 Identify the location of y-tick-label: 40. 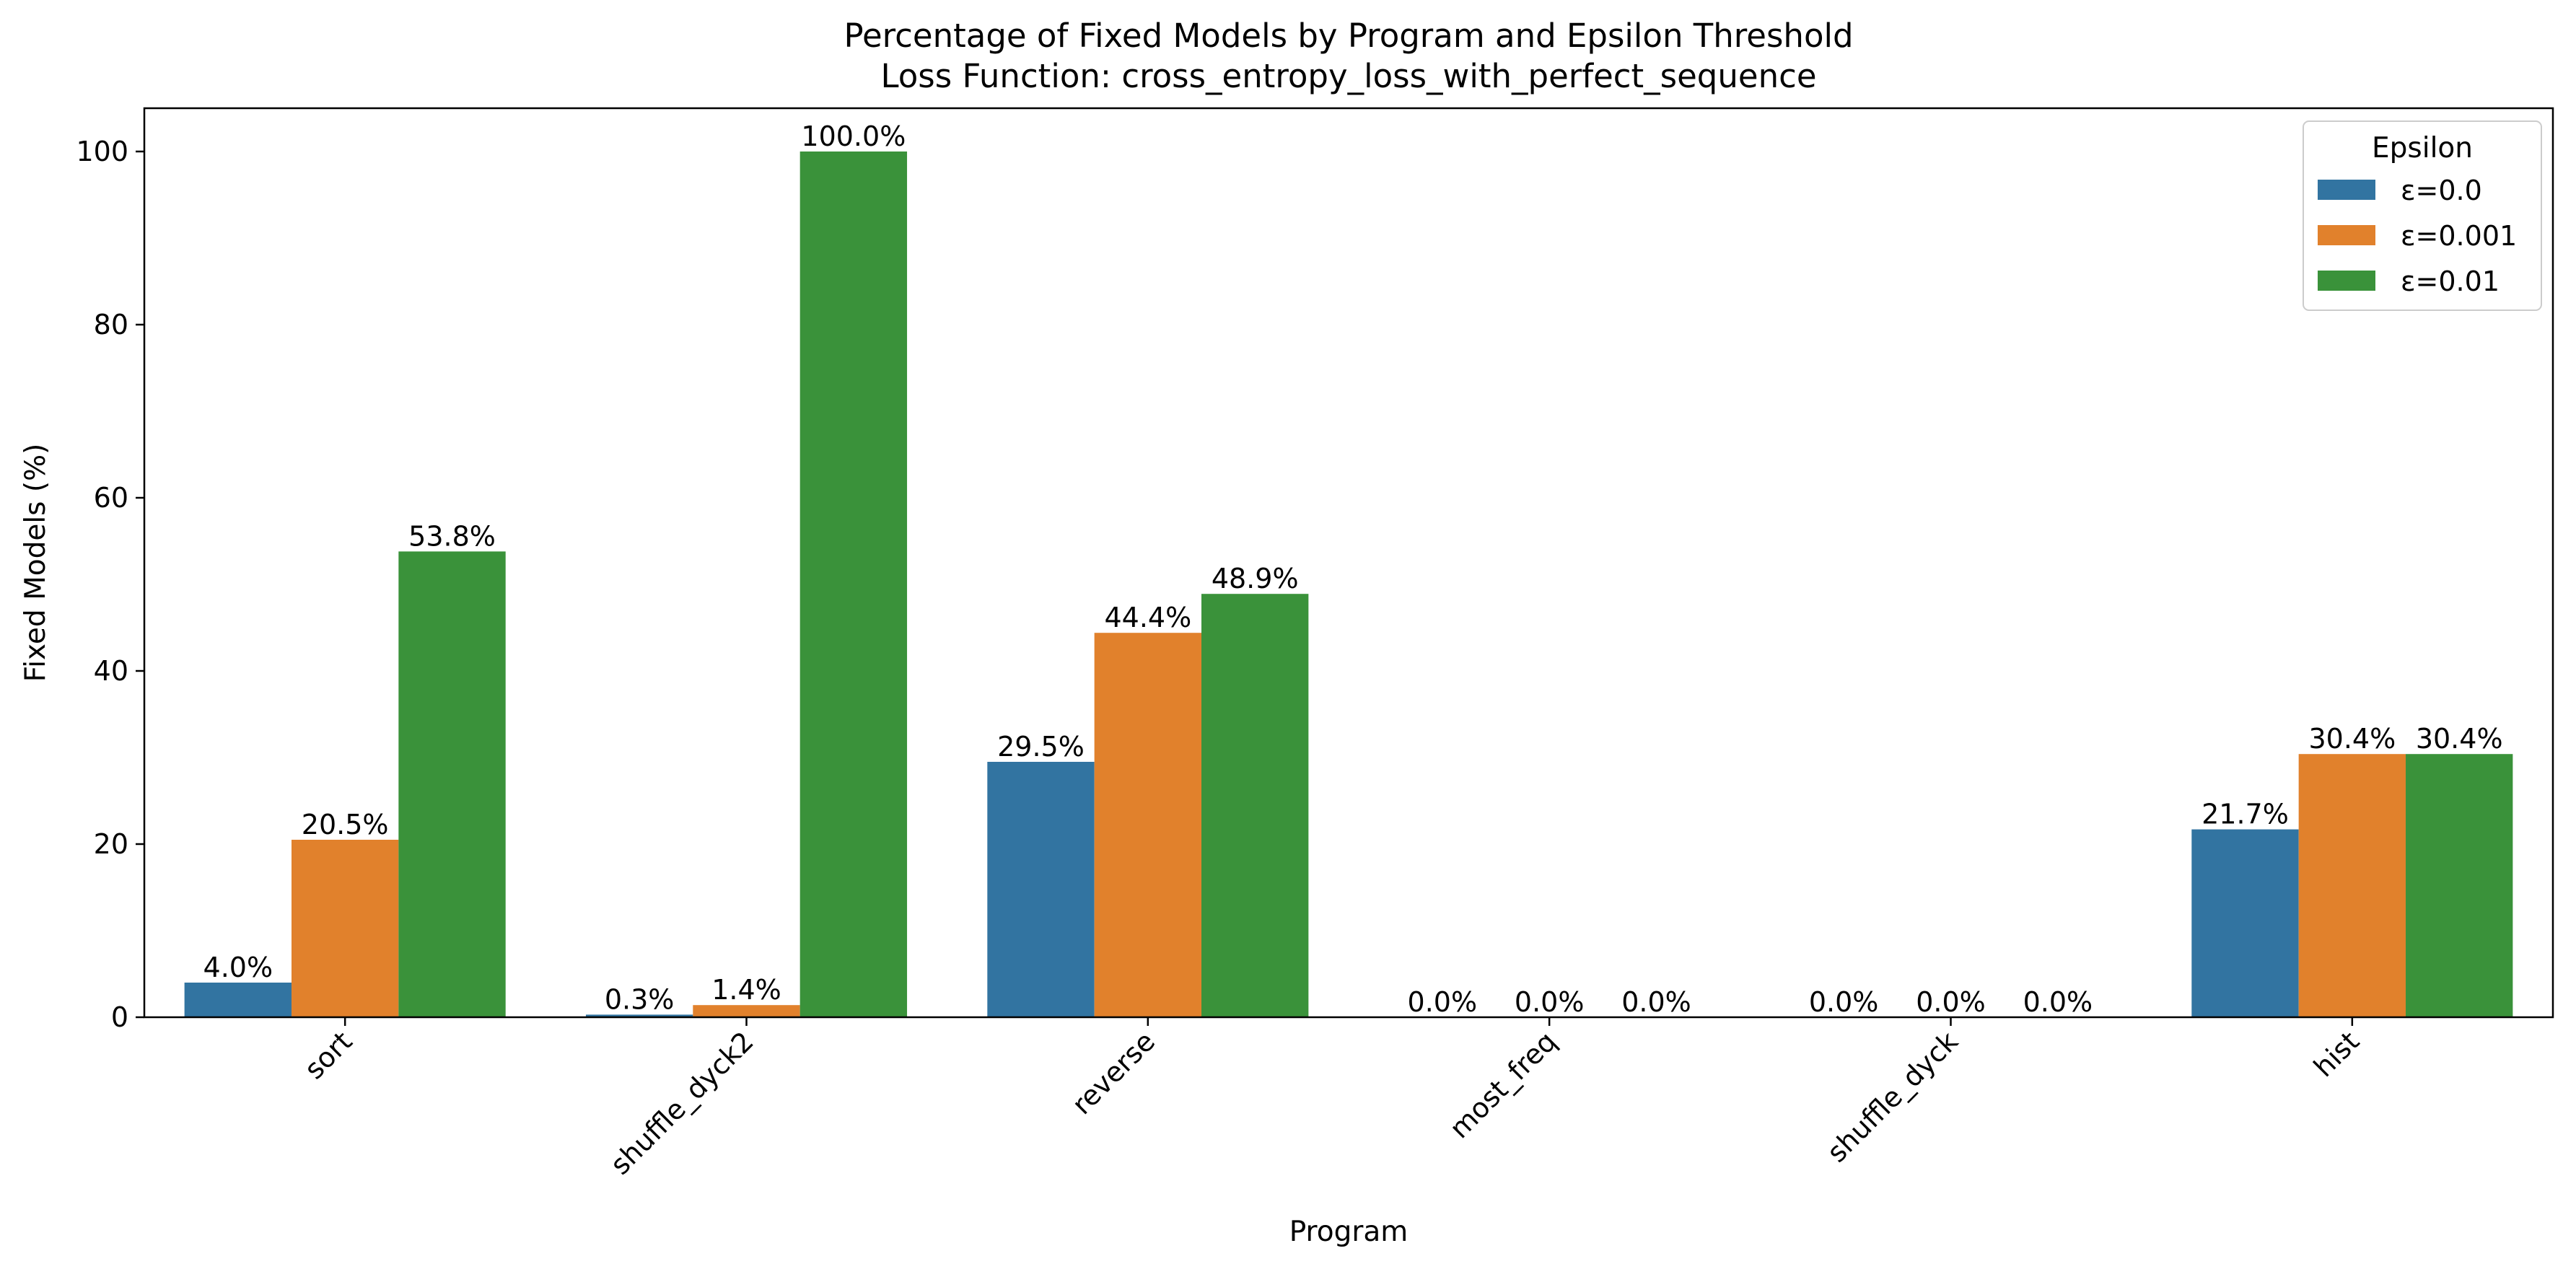
(111, 671).